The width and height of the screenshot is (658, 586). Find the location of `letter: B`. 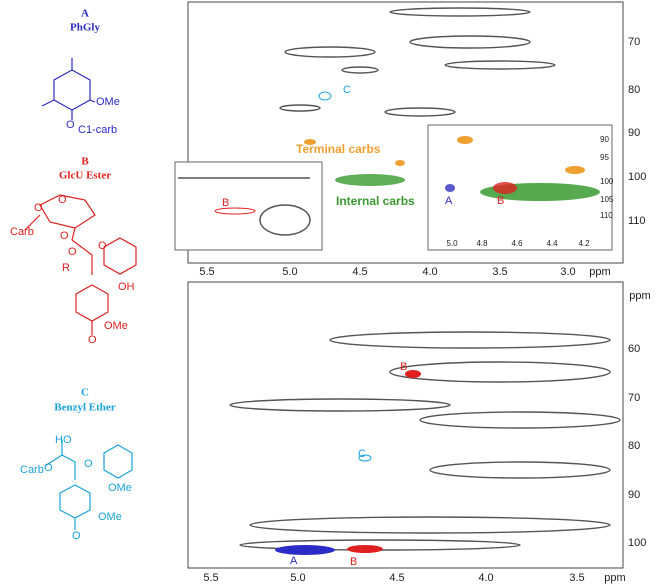

letter: B is located at coordinates (85, 162).